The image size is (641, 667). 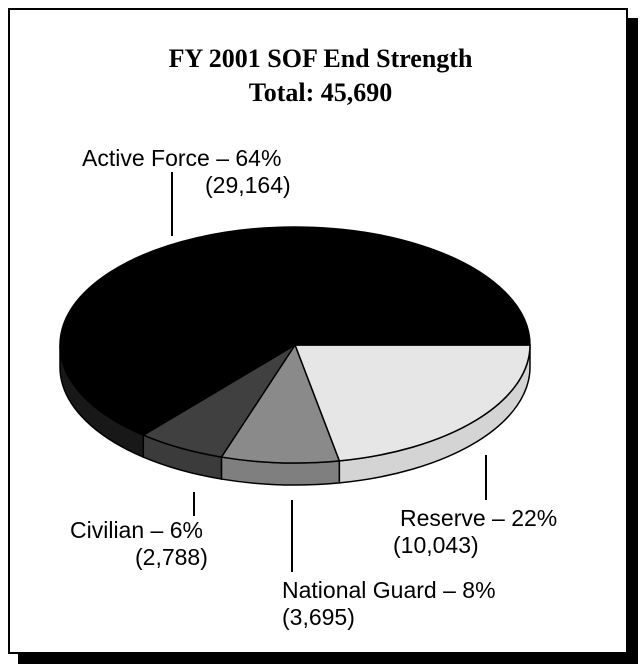 I want to click on chart-title: FY 2001 SOF End Strength, so click(x=320, y=58).